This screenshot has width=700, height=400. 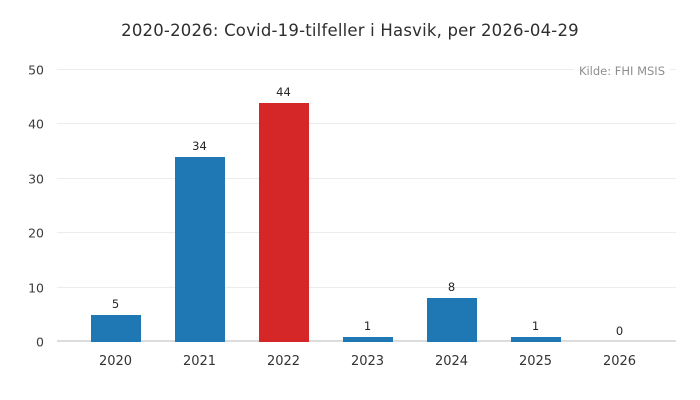 I want to click on source-attribution-label: Kilde: FHI MSIS, so click(x=621, y=71).